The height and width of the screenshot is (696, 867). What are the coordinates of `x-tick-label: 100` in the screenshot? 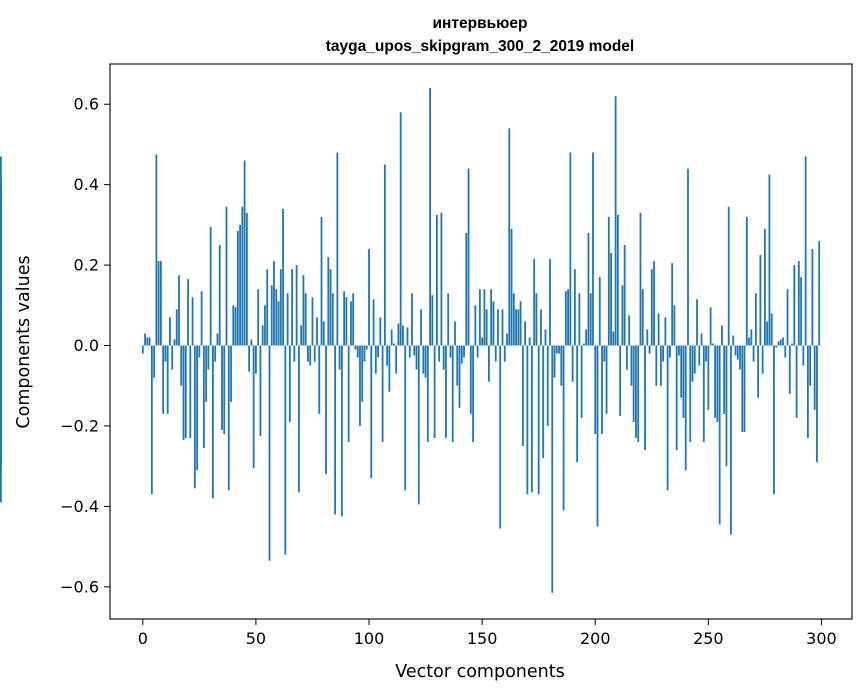 It's located at (369, 638).